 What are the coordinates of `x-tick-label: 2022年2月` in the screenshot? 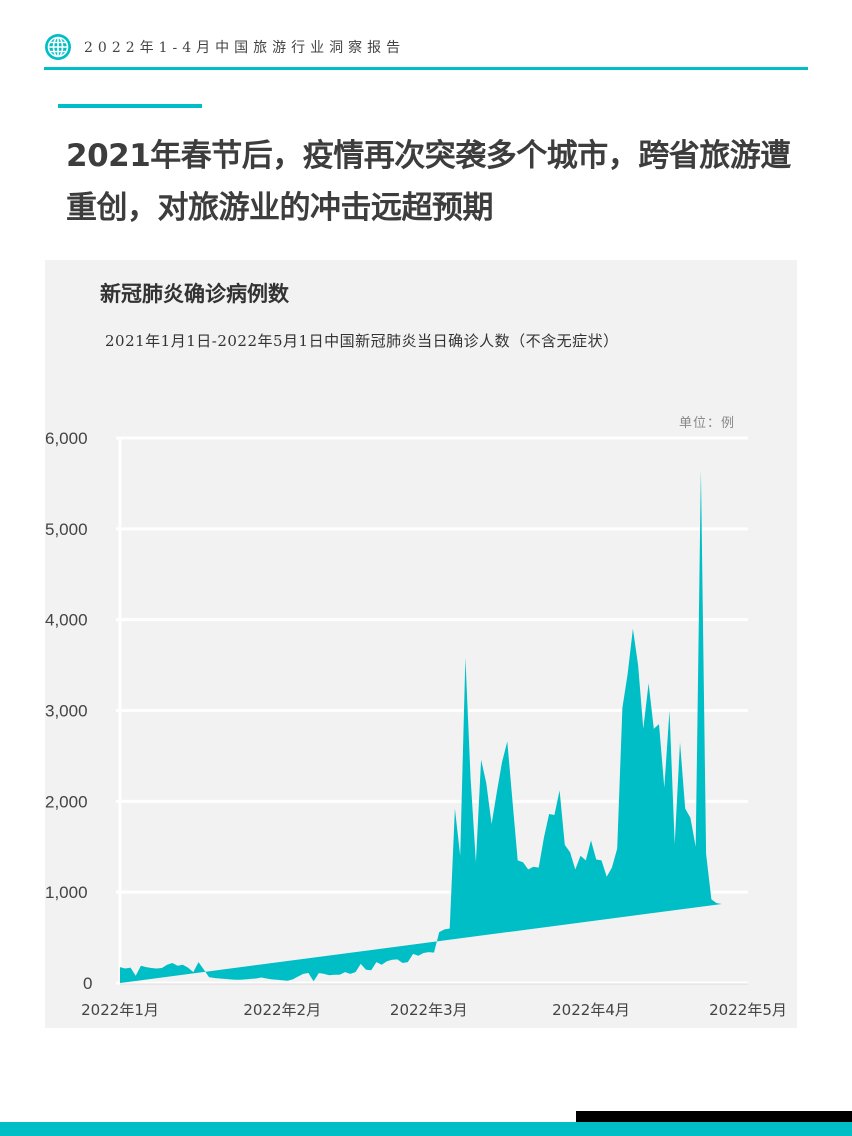 It's located at (282, 1010).